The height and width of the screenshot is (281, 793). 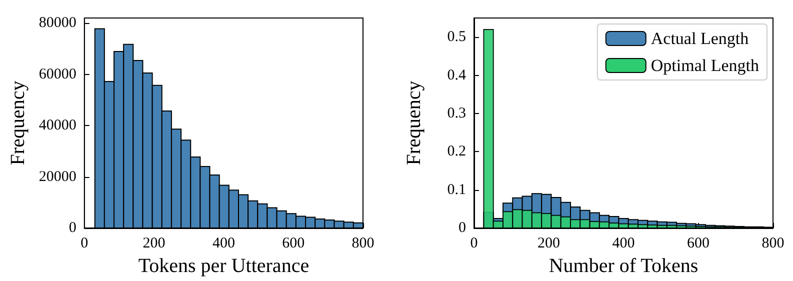 I want to click on legend-label: Optimal Length, so click(x=705, y=65).